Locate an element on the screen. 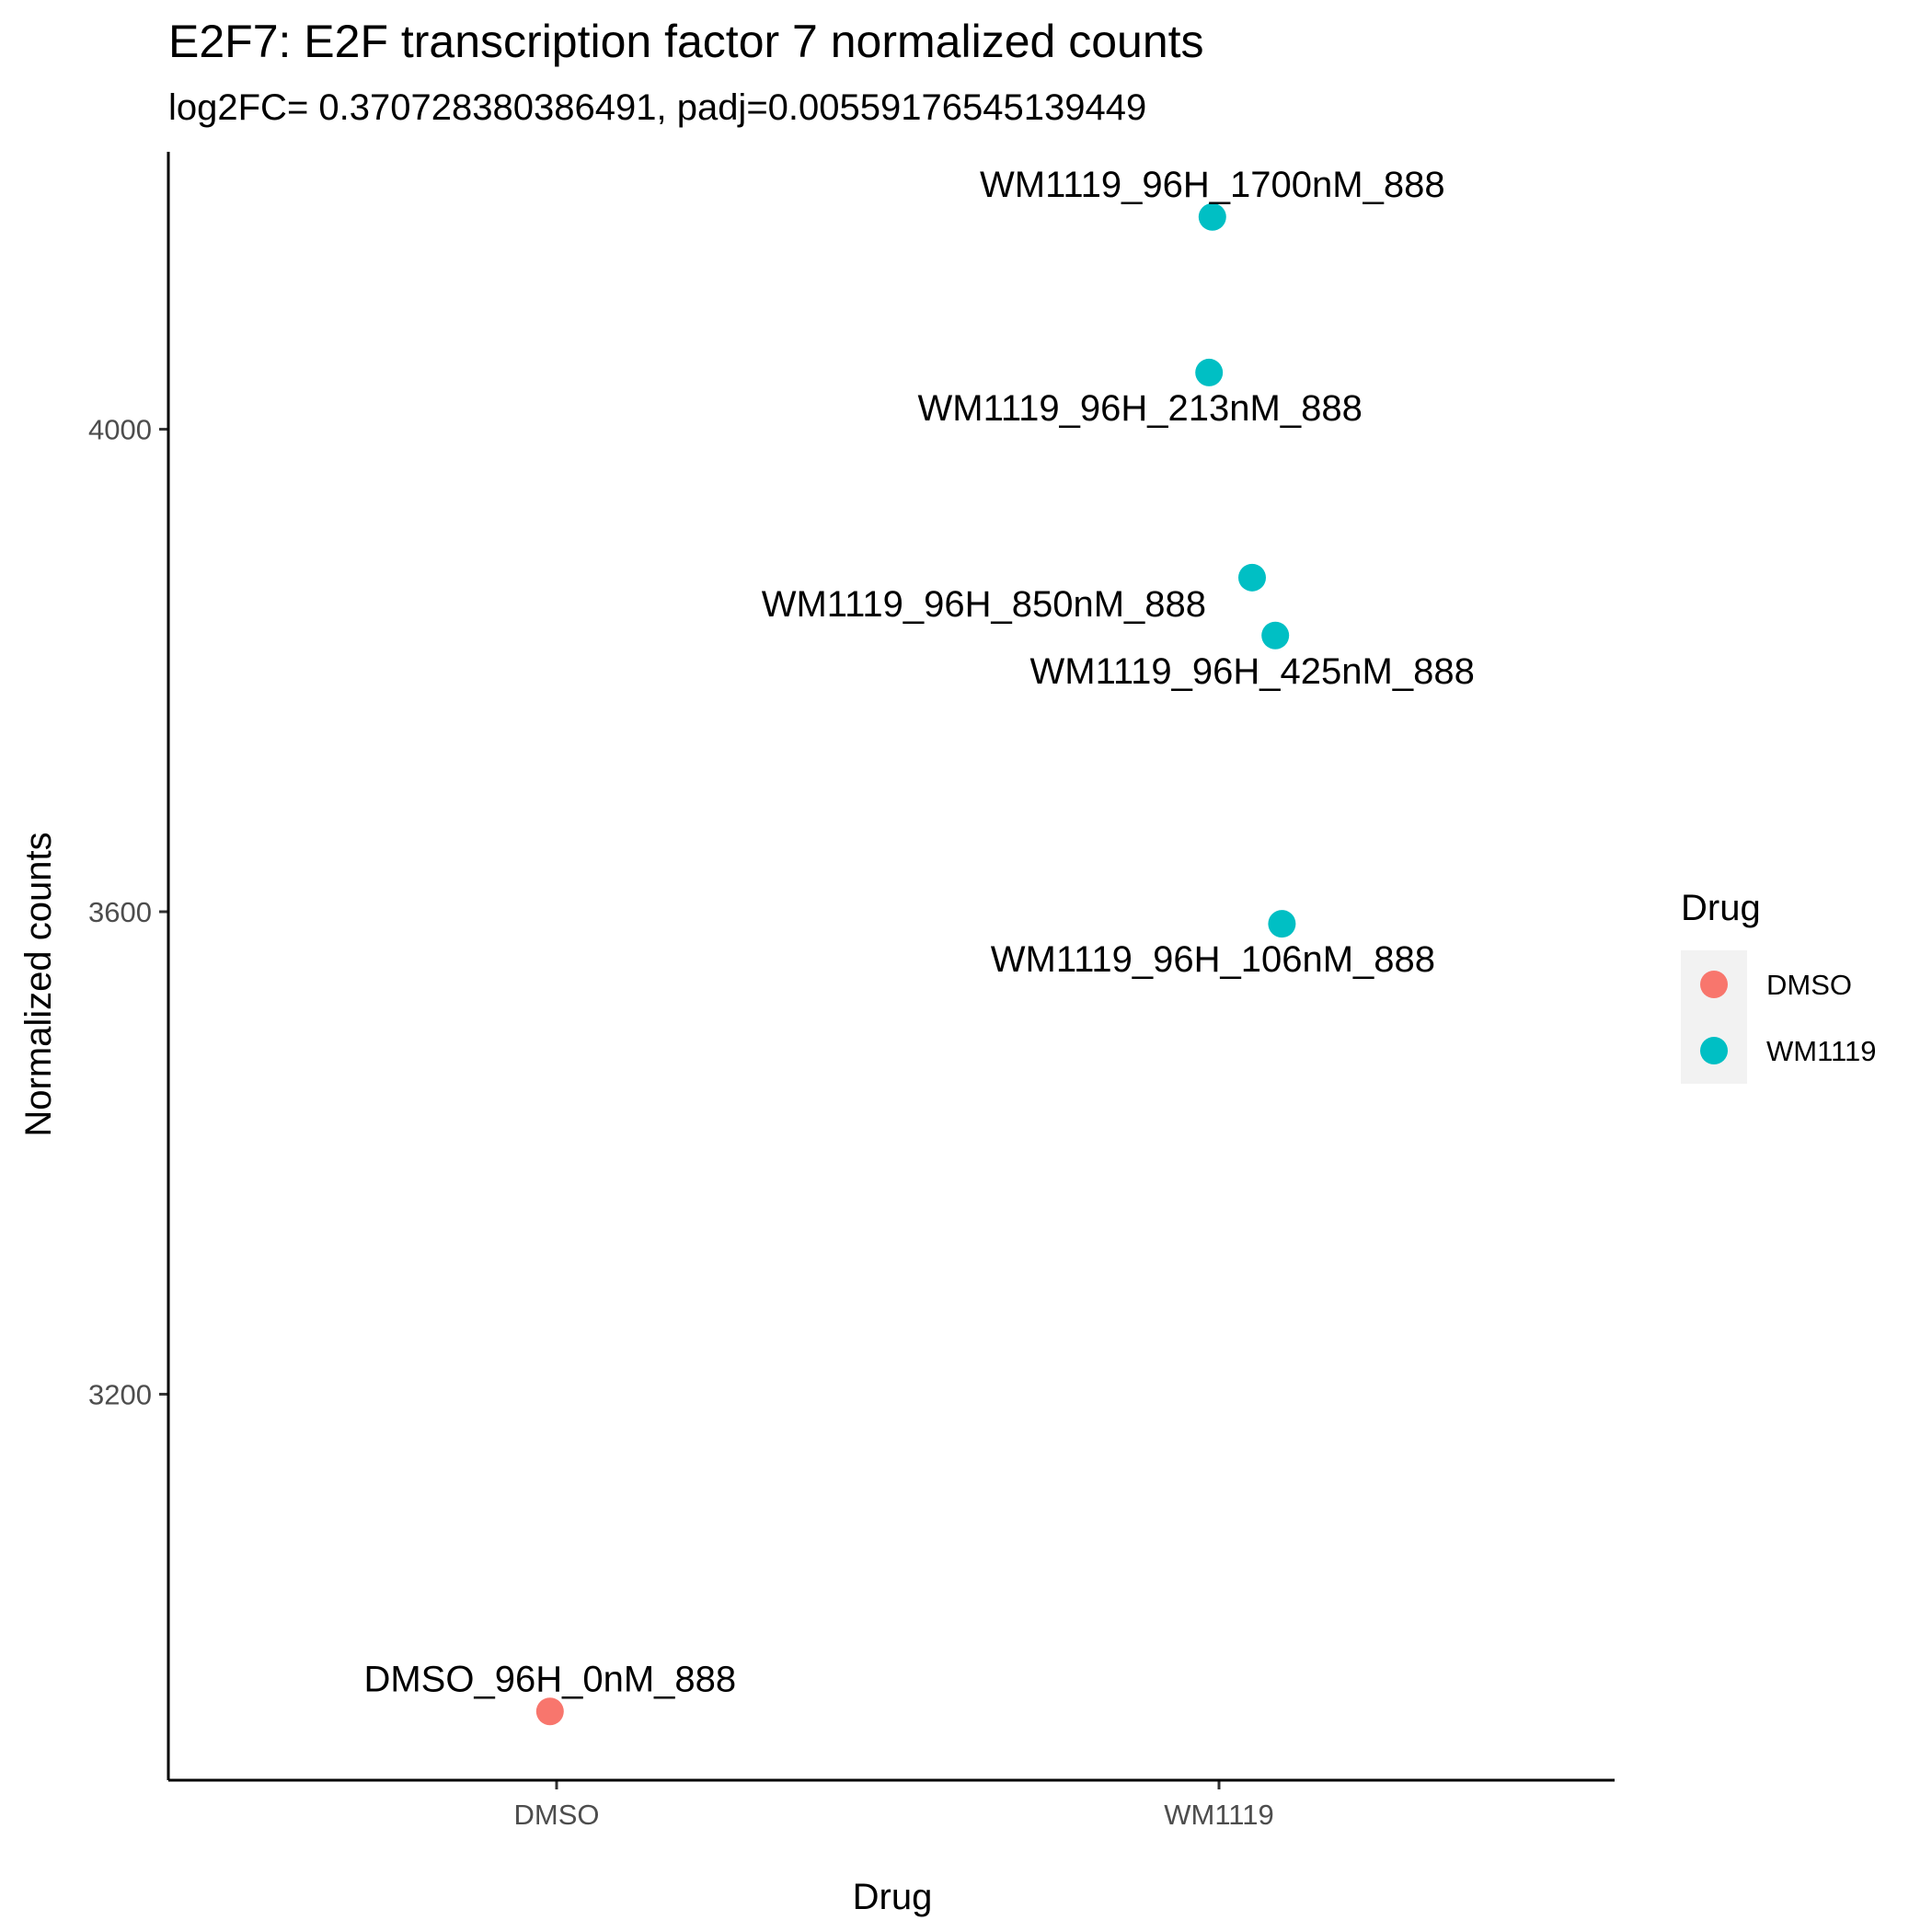 The image size is (1932, 1932). x-tick-label: DMSO is located at coordinates (557, 1815).